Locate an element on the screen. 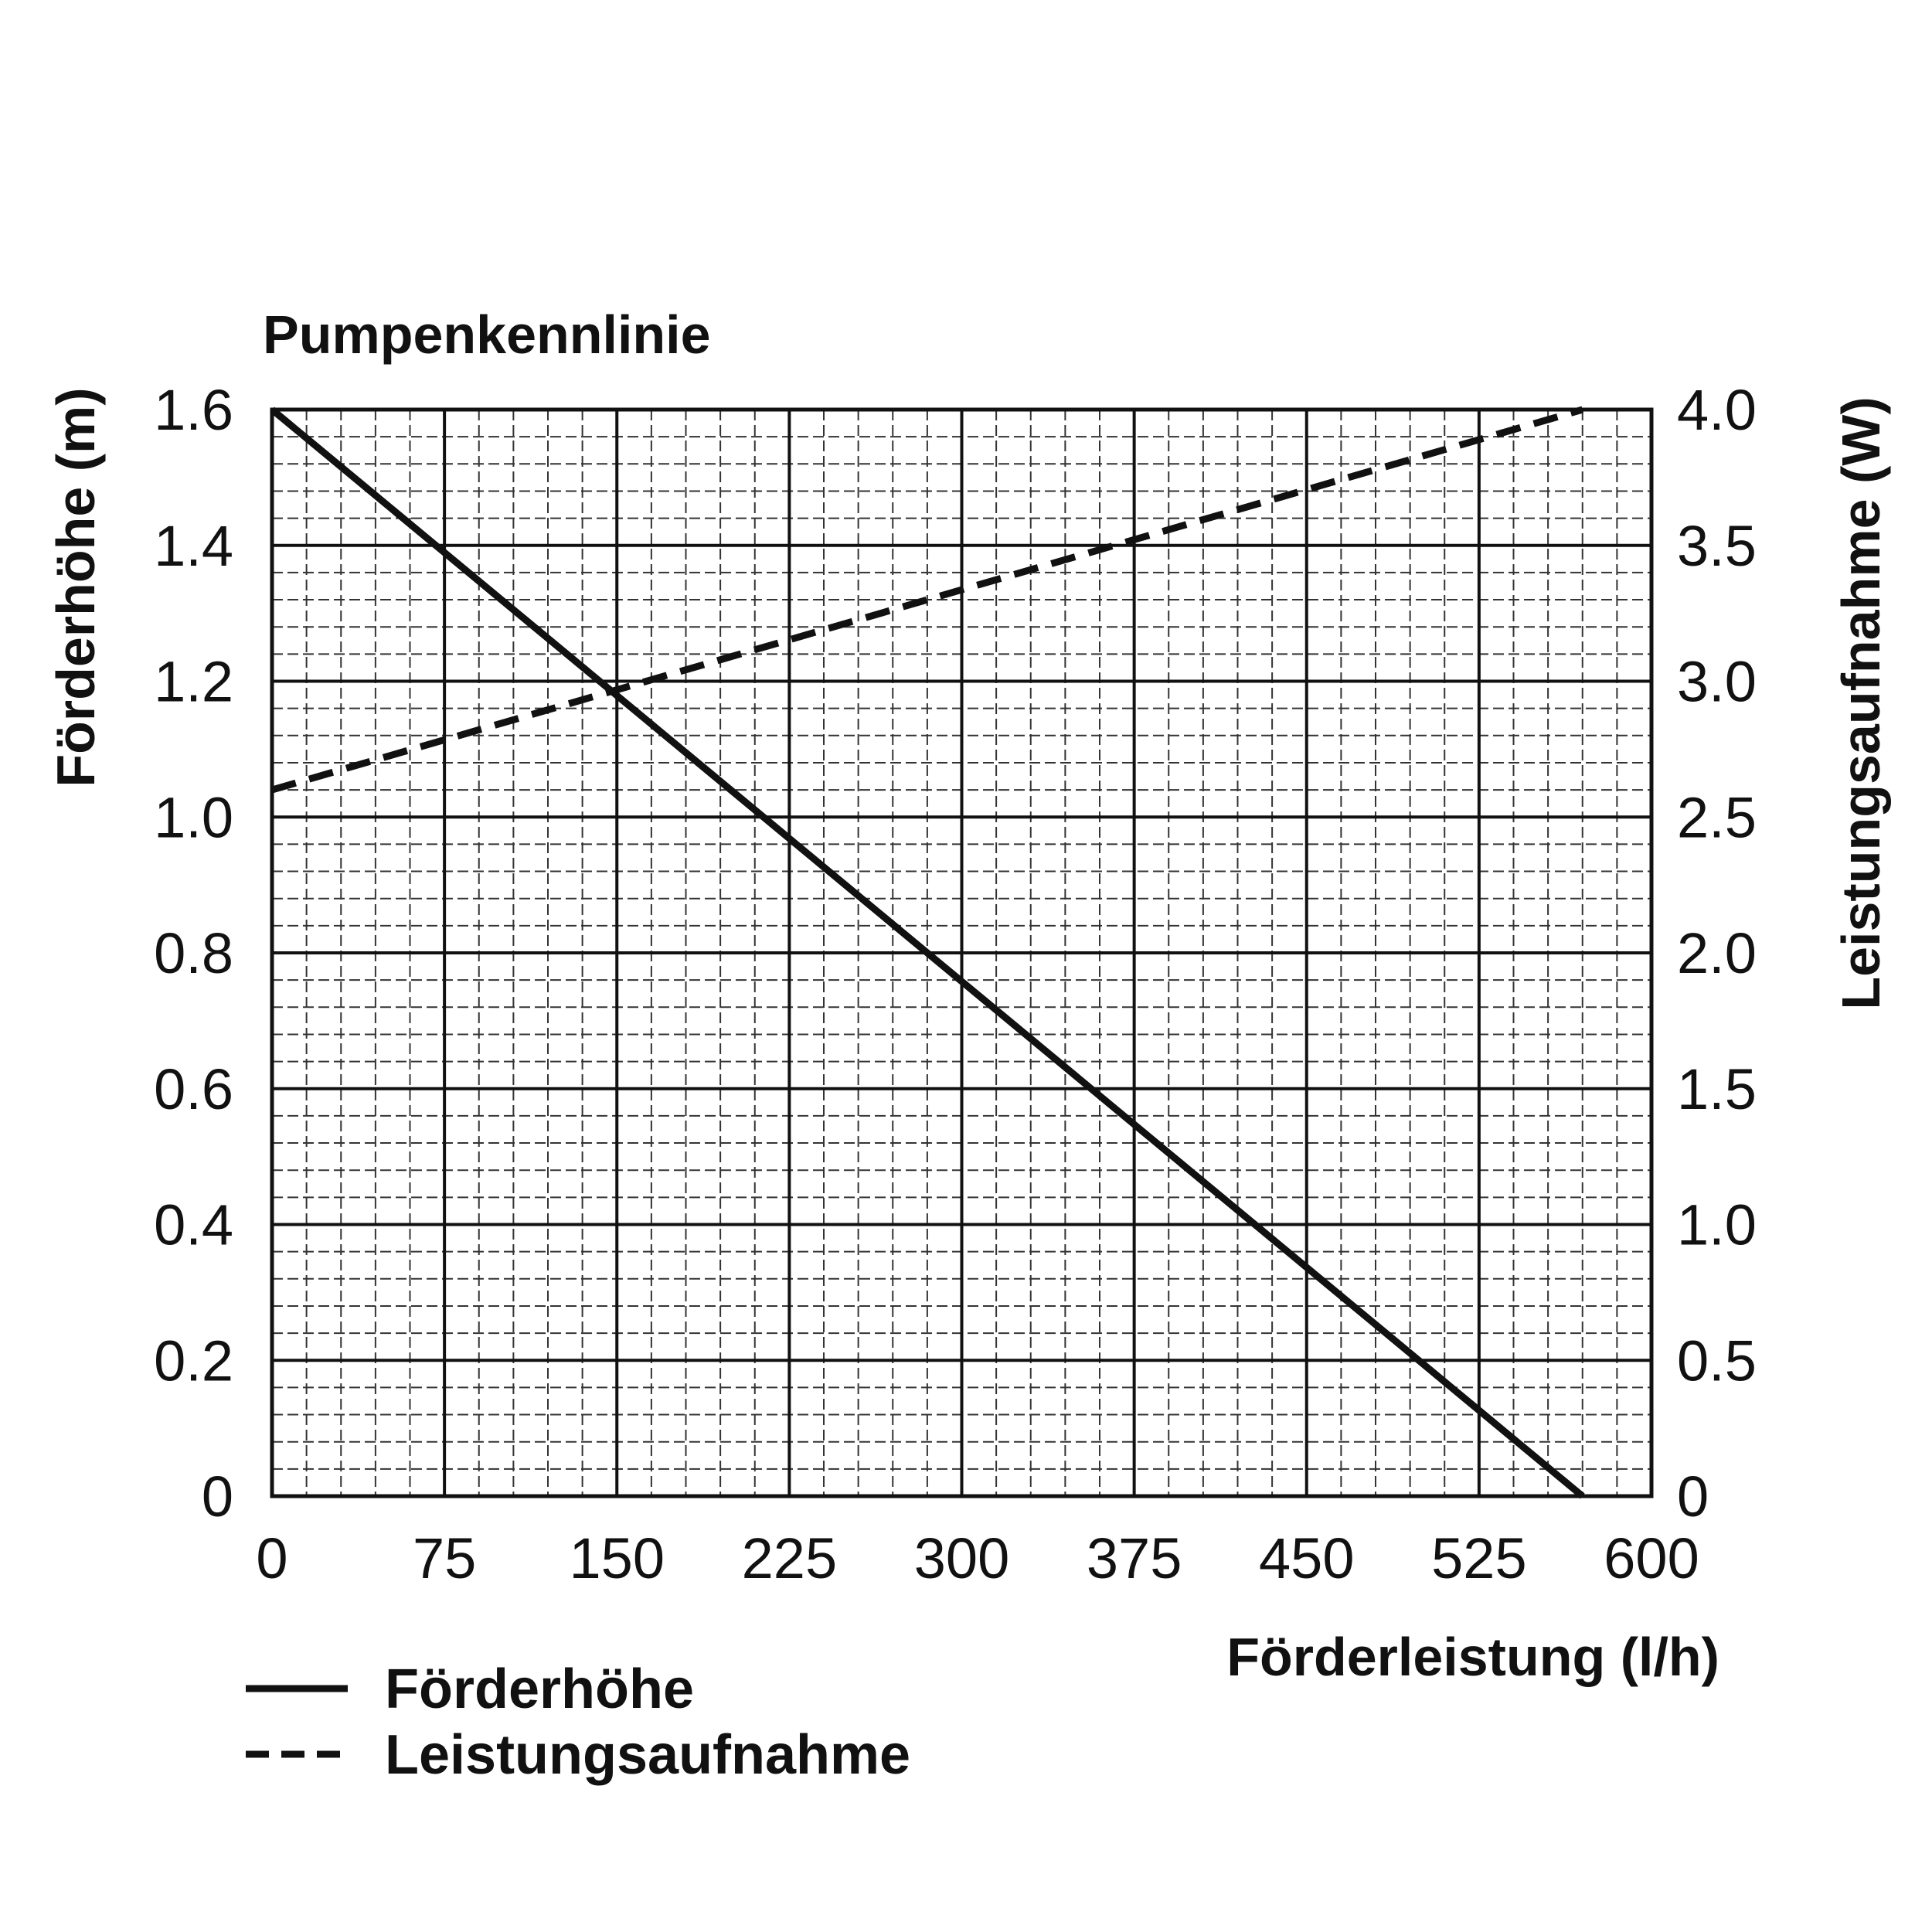  left-y-tick-label: 0.8 is located at coordinates (193, 953).